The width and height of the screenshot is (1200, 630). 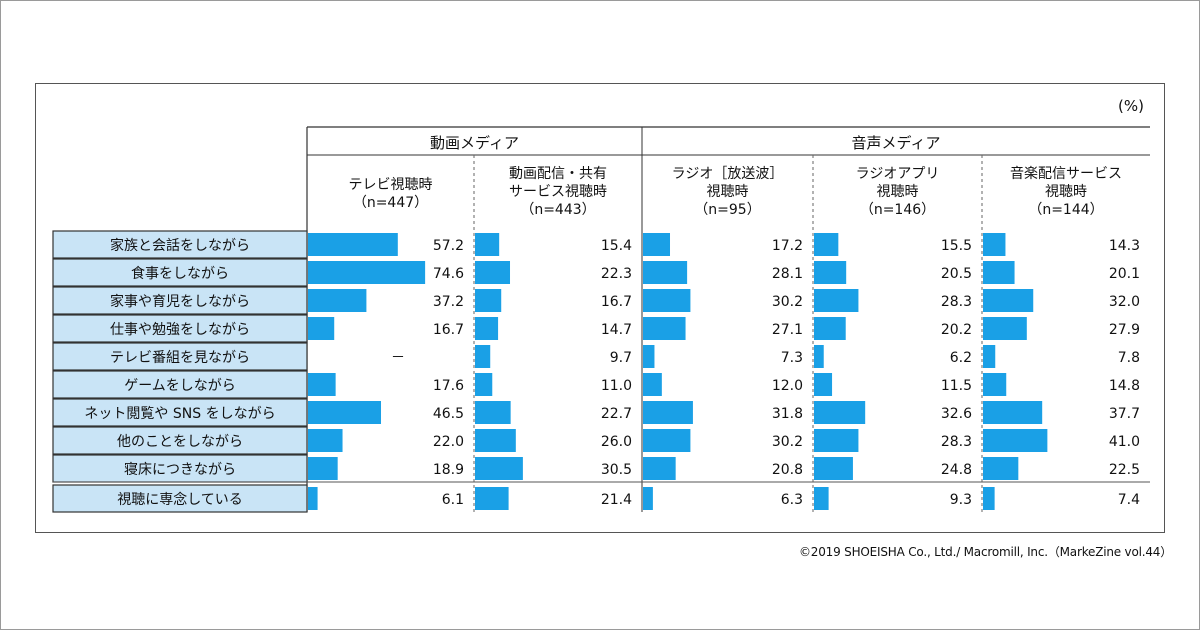 What do you see at coordinates (448, 470) in the screenshot?
I see `data-label: 18.9` at bounding box center [448, 470].